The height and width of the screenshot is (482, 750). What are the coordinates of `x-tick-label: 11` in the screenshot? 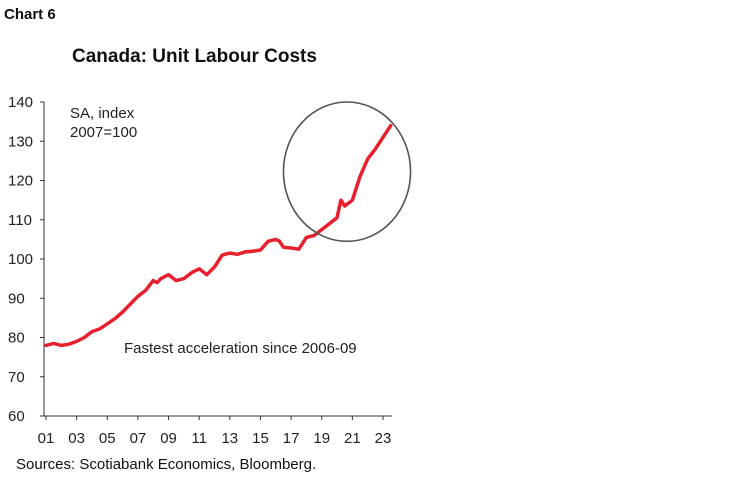 It's located at (199, 438).